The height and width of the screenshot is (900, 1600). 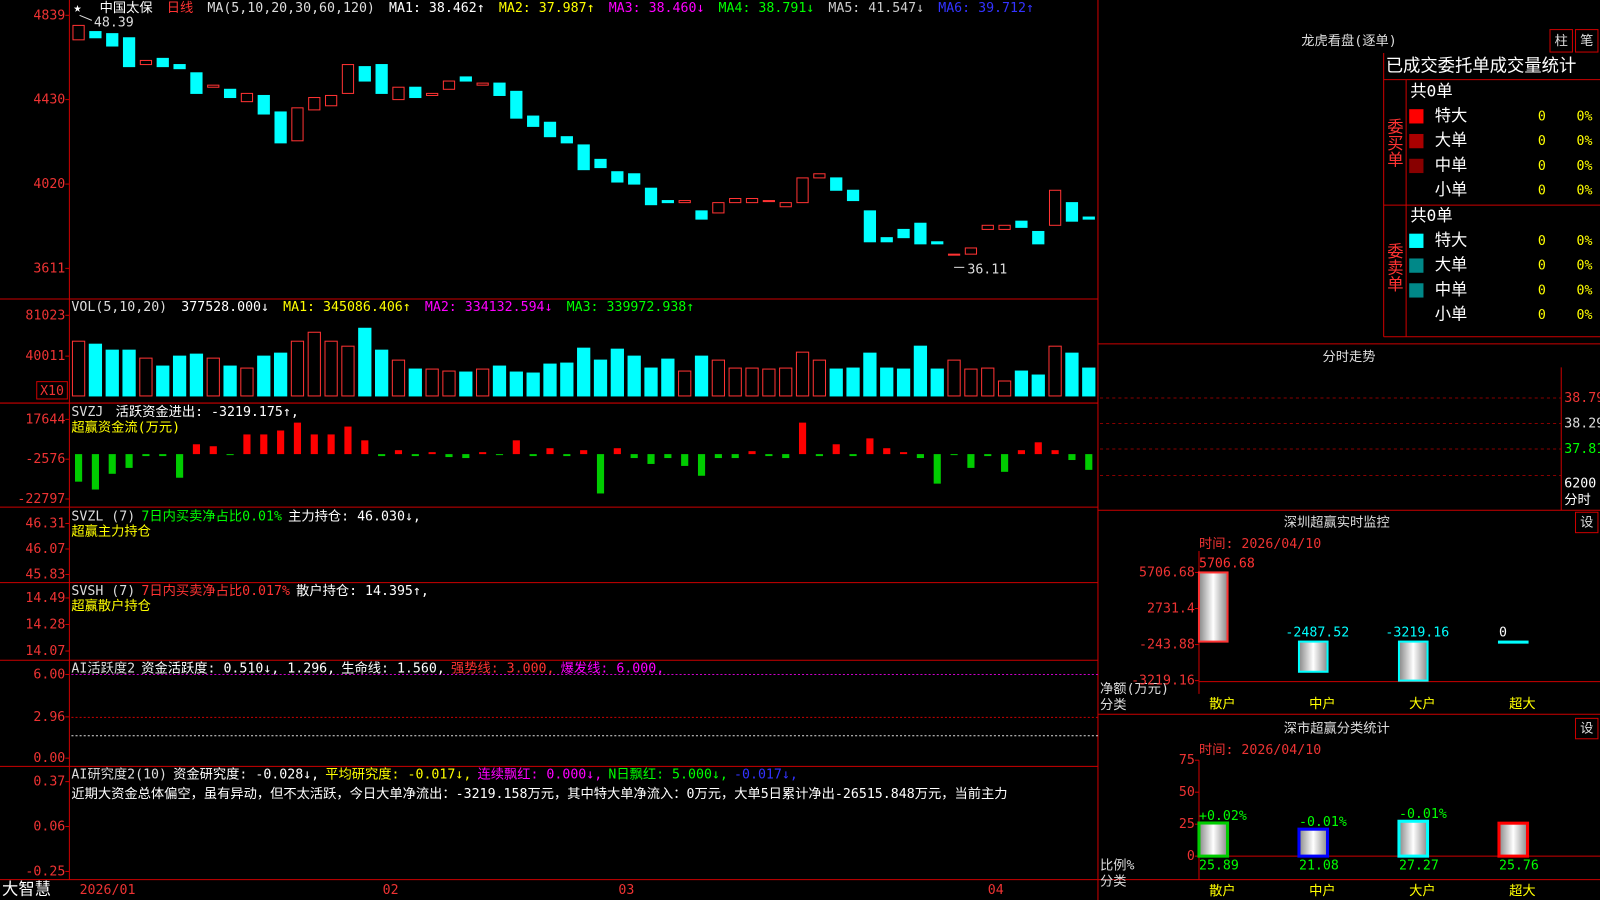 I want to click on svzl-header: SVZL (7) 7日内买卖净占比0.01% 主力持仓: 46.030↓,, so click(x=245, y=516).